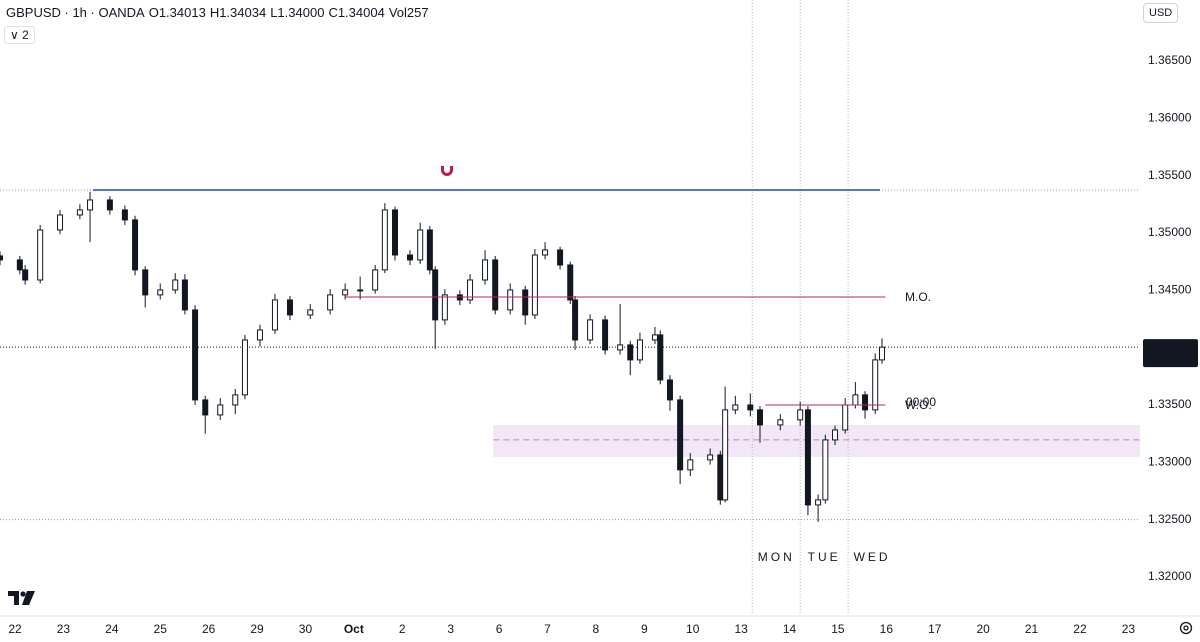 Image resolution: width=1200 pixels, height=642 pixels. What do you see at coordinates (21, 598) in the screenshot?
I see `tradingview-logo` at bounding box center [21, 598].